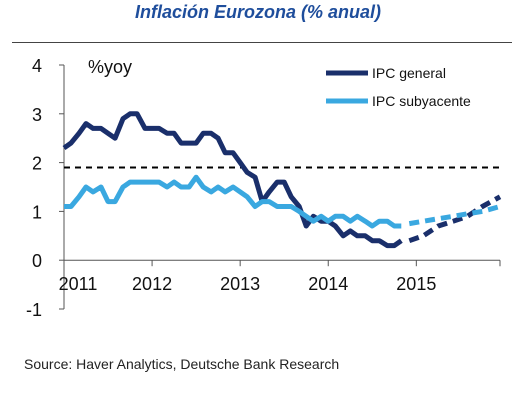 The height and width of the screenshot is (407, 516). I want to click on legend-label-ipc-subyacente: IPC subyacente, so click(421, 101).